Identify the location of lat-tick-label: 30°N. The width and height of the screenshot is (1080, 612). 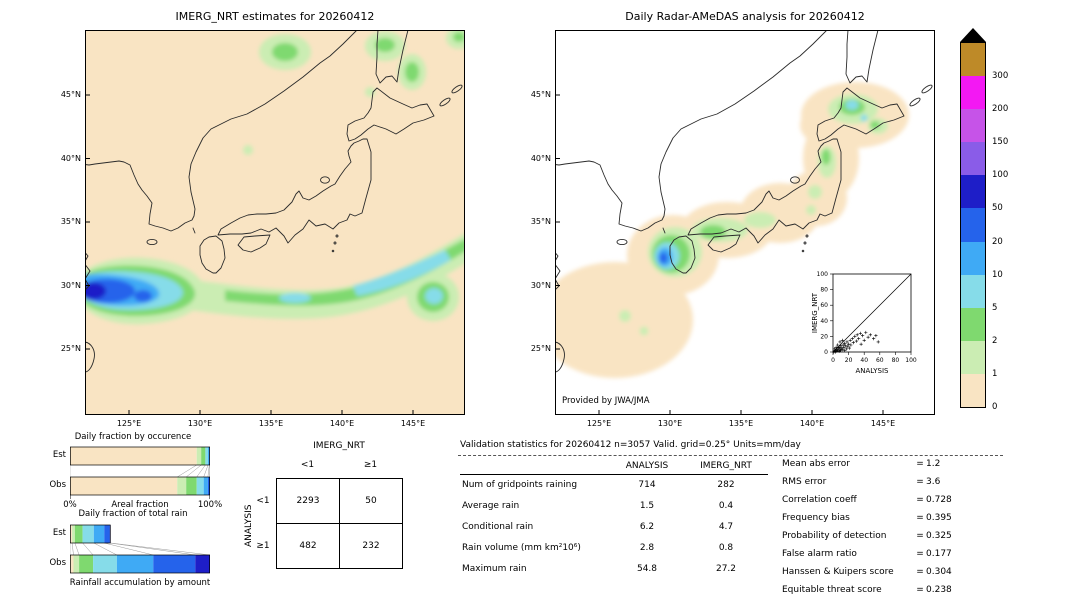
(540, 285).